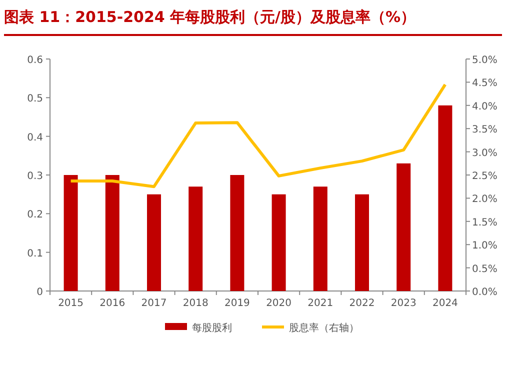 This screenshot has height=382, width=506. Describe the element at coordinates (195, 303) in the screenshot. I see `x-tick-label: 2018` at that location.